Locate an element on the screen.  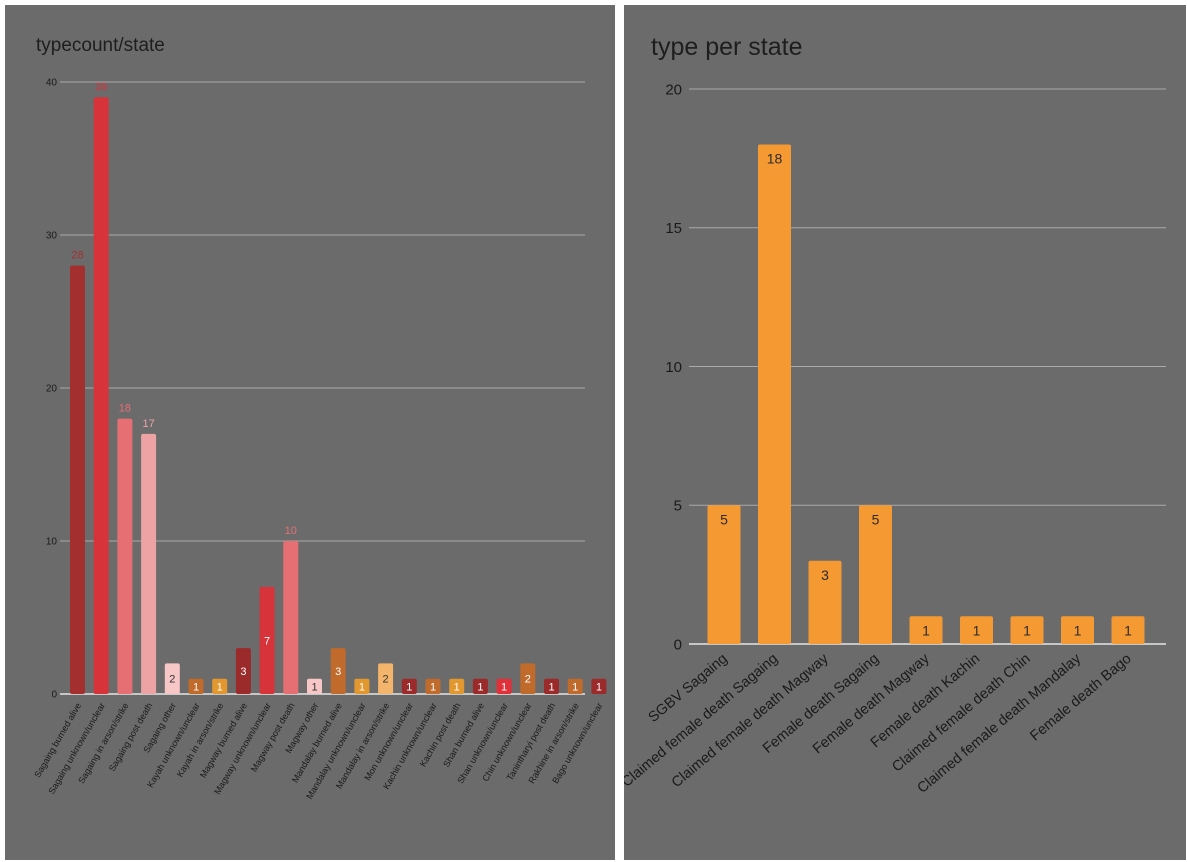
y-tick-label: 40 is located at coordinates (52, 83).